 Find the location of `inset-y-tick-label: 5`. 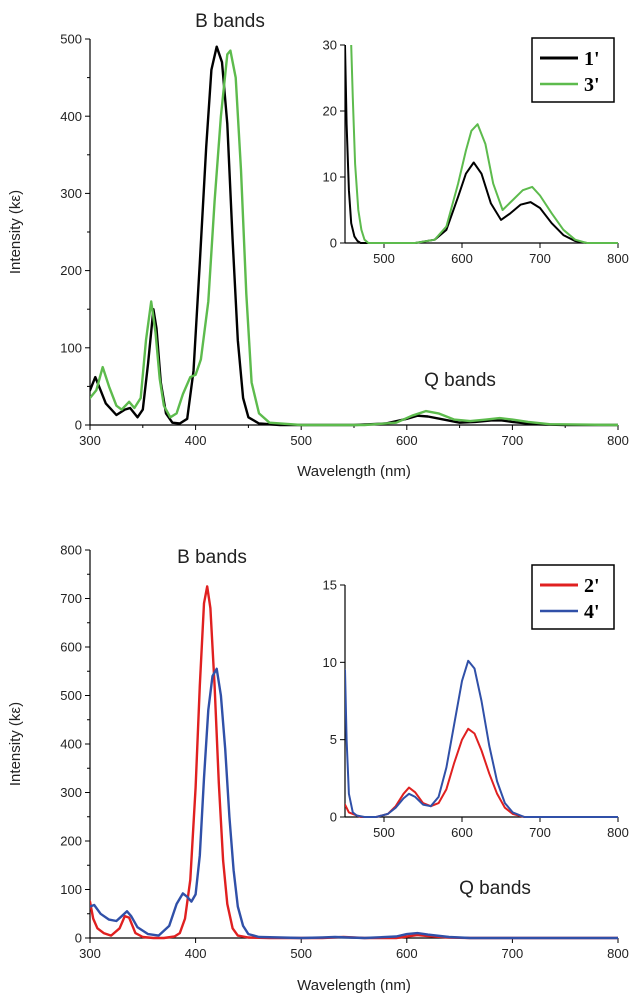

inset-y-tick-label: 5 is located at coordinates (333, 739).